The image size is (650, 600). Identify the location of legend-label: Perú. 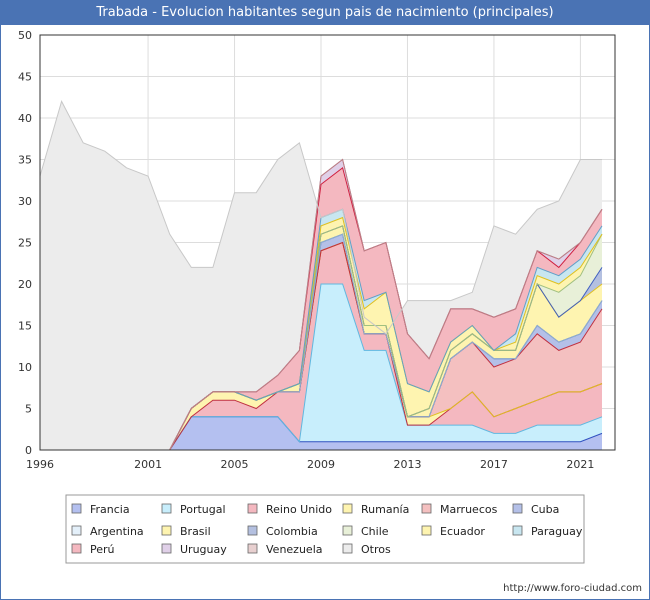
(102, 549).